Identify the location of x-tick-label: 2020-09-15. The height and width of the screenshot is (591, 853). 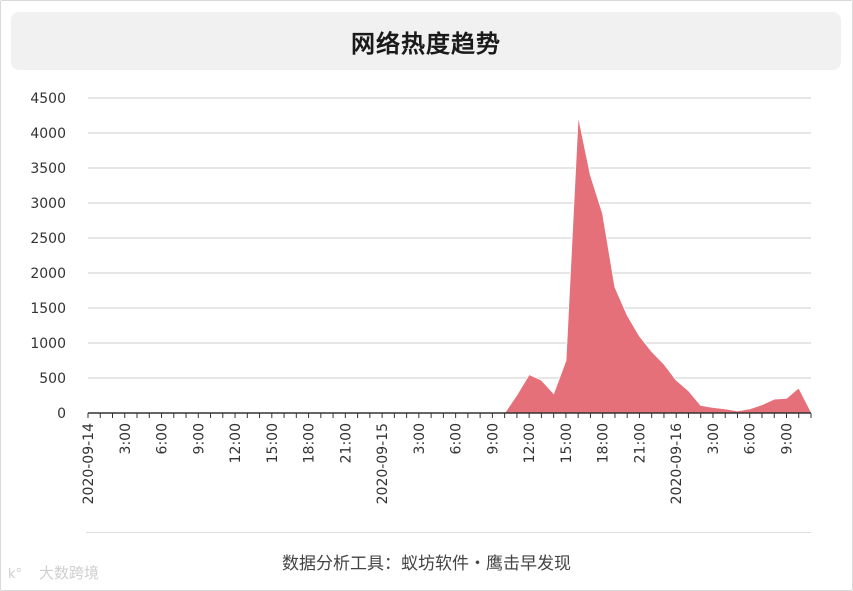
(383, 463).